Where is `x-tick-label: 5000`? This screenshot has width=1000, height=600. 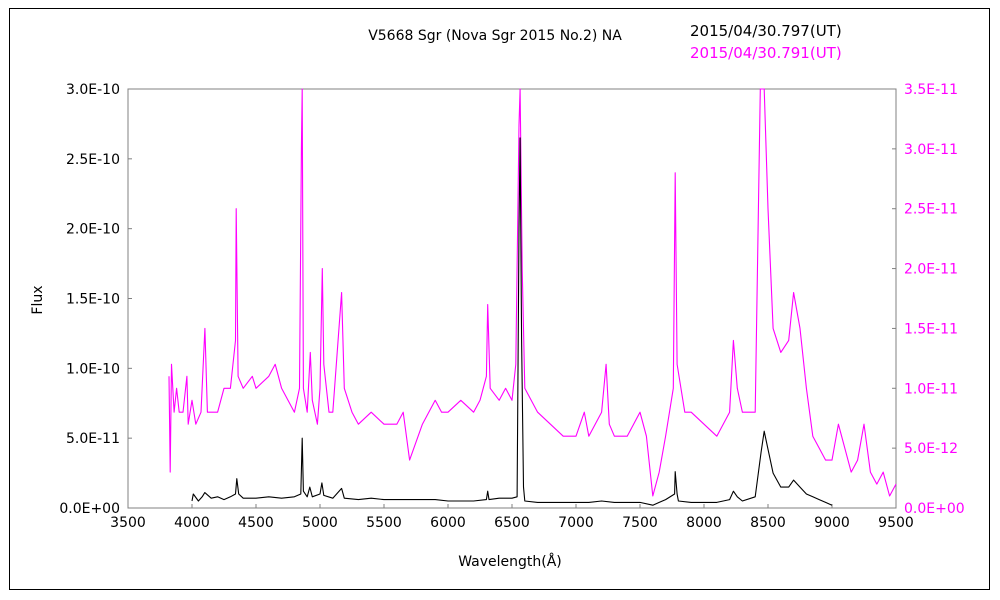
x-tick-label: 5000 is located at coordinates (320, 523).